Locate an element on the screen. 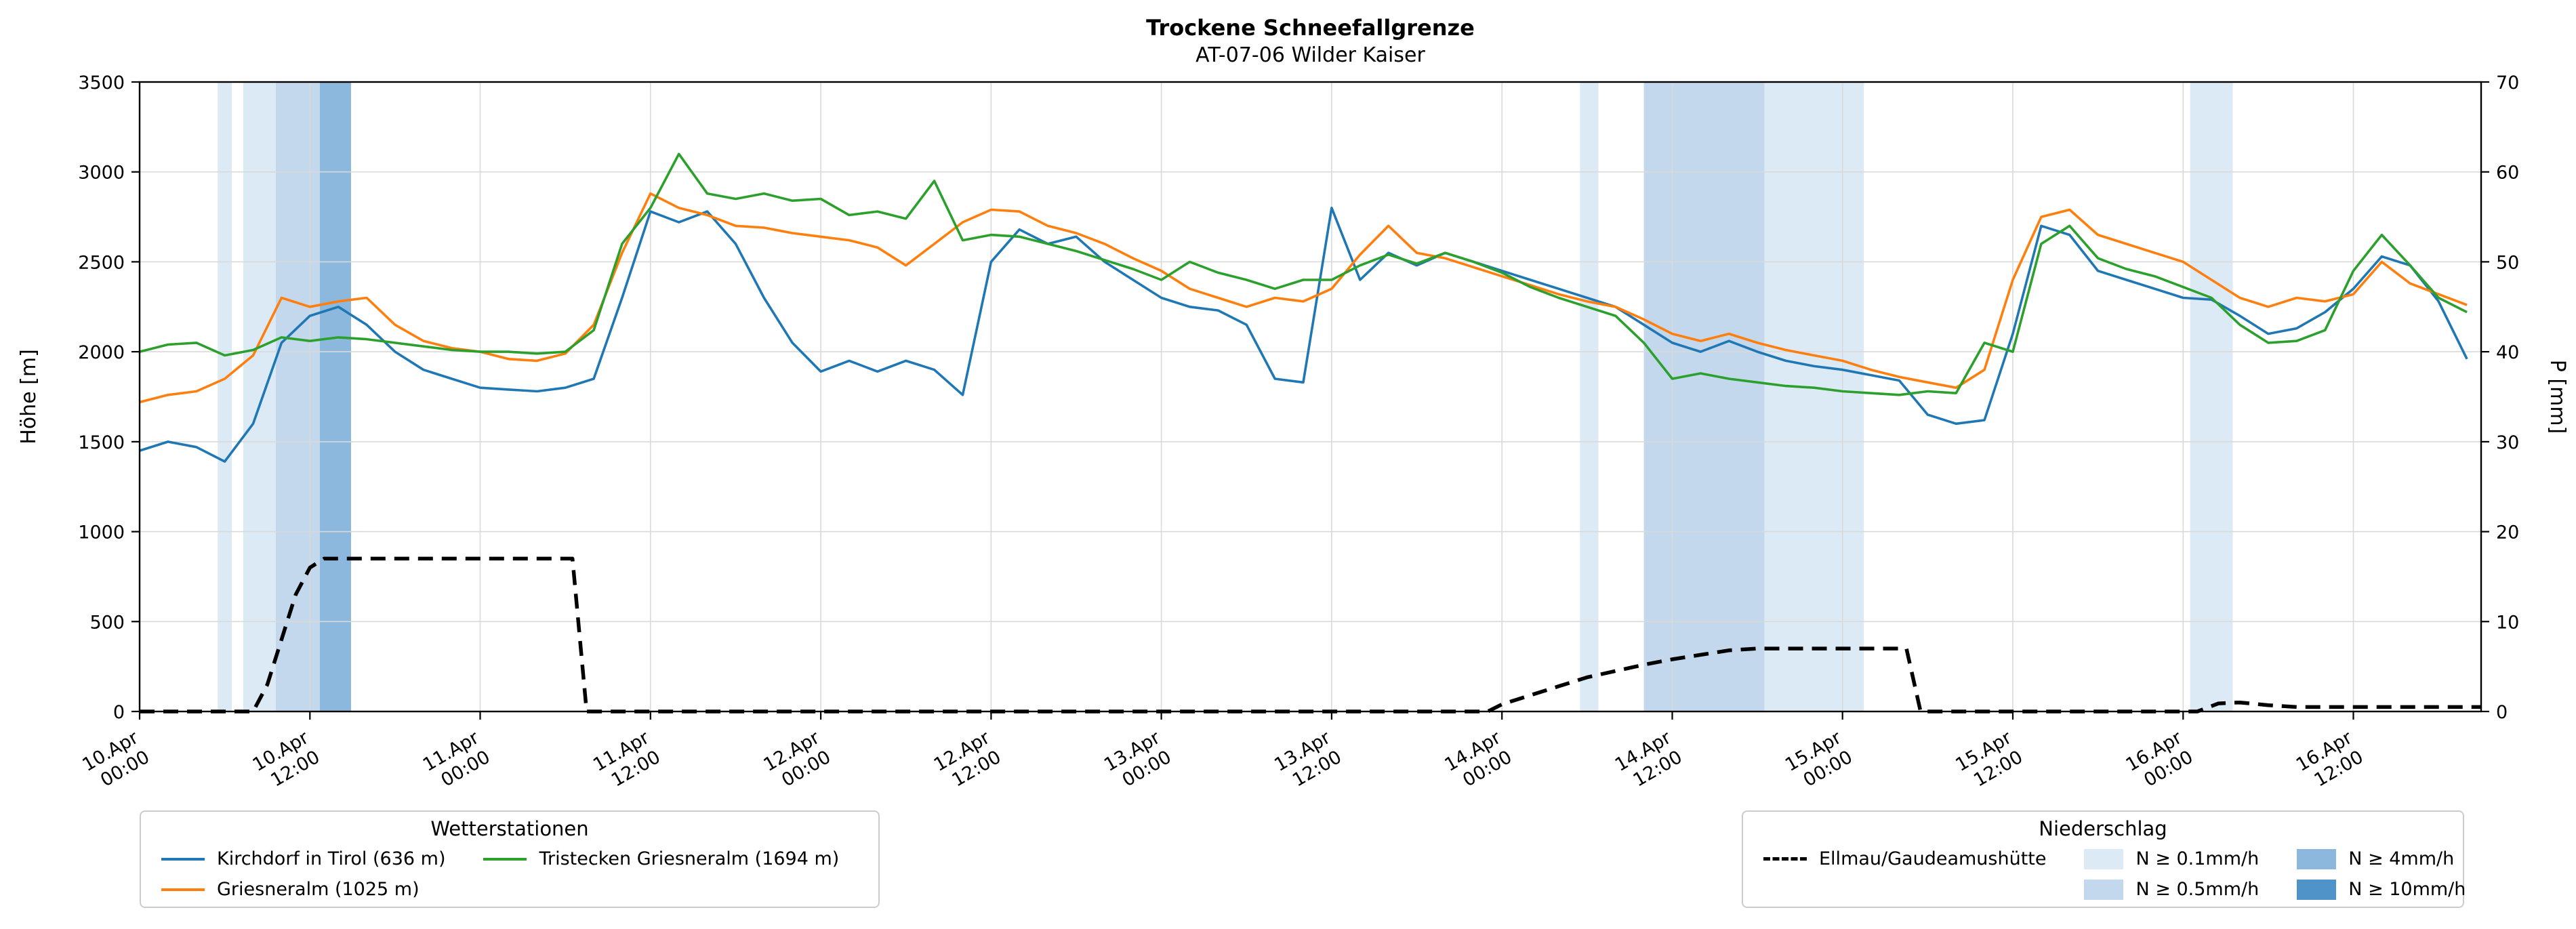  x-tick-label: 14.Apr00:00 is located at coordinates (1479, 761).